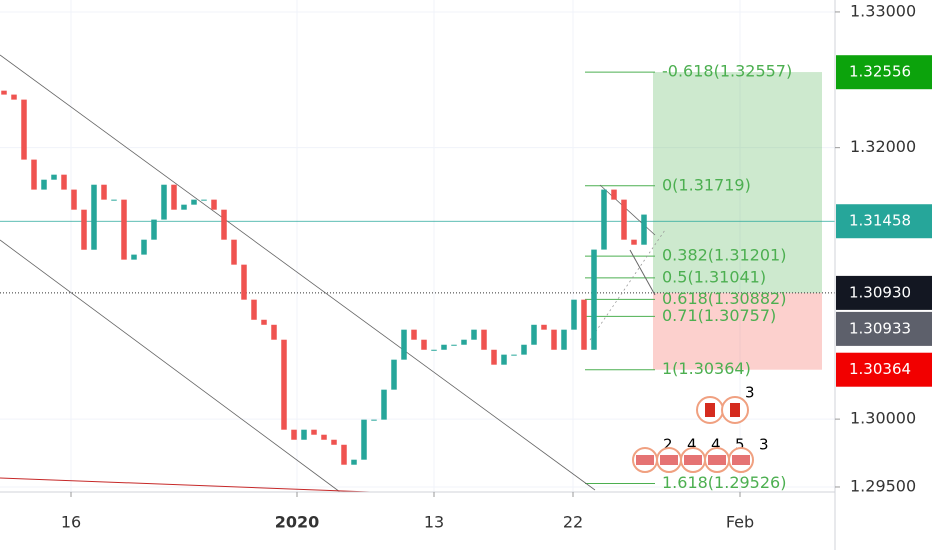 The height and width of the screenshot is (550, 932). What do you see at coordinates (724, 255) in the screenshot?
I see `fib-label: 0.382(1.31201)` at bounding box center [724, 255].